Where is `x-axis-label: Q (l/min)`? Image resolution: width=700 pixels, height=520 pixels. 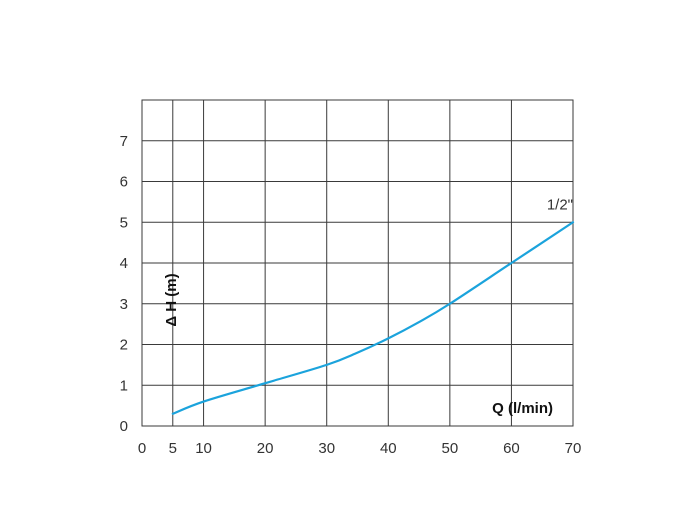
x-axis-label: Q (l/min) is located at coordinates (522, 408).